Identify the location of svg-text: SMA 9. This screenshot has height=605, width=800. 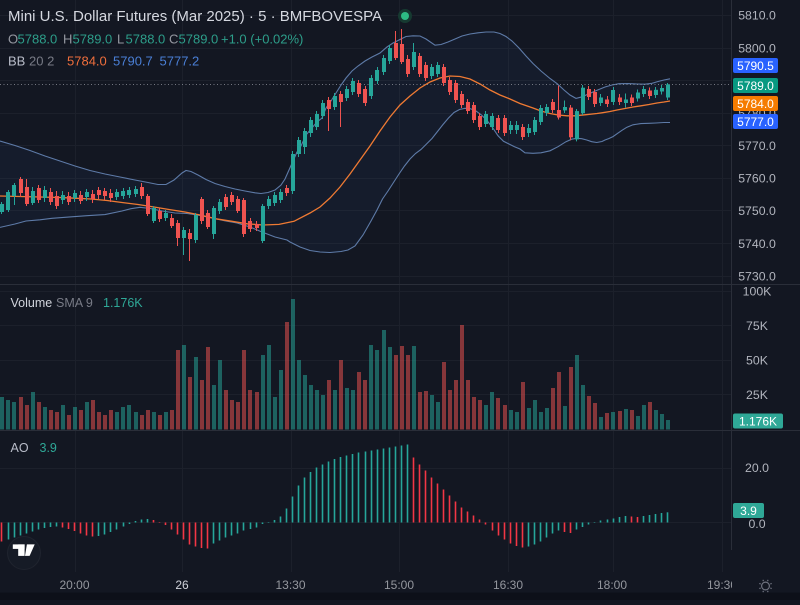
(74, 303).